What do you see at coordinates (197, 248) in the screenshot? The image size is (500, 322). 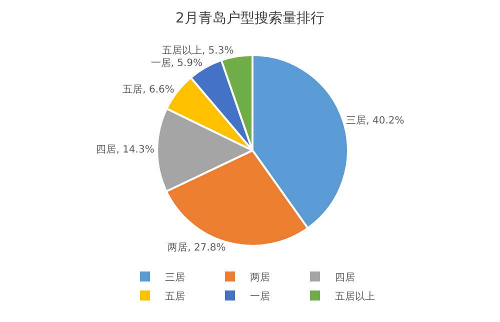 I see `data-label: 两居, 27.8%` at bounding box center [197, 248].